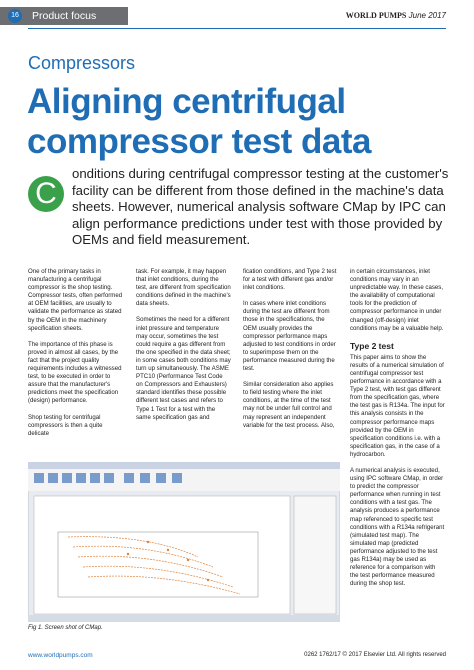 This screenshot has height=670, width=474. Describe the element at coordinates (108, 478) in the screenshot. I see `toolbar-icons` at that location.